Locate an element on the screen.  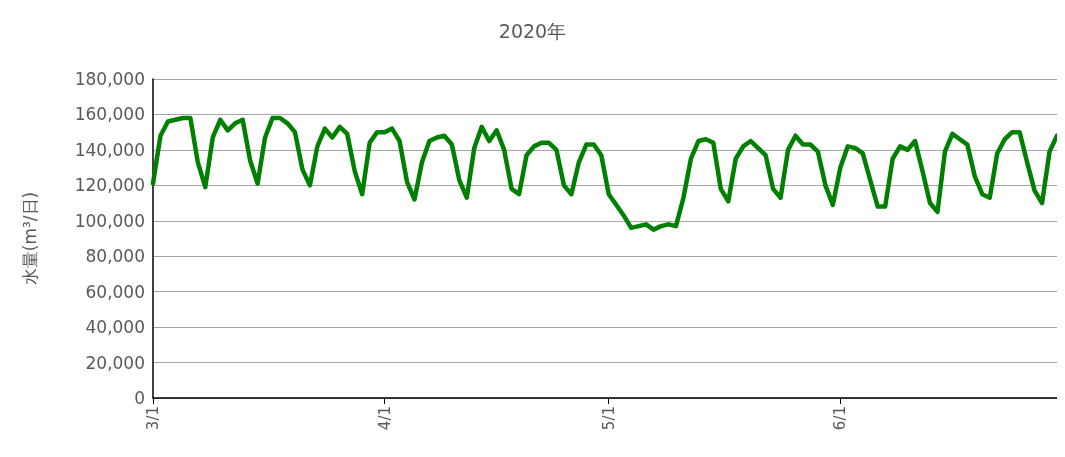
y-tick-label: 40,000 is located at coordinates (115, 327).